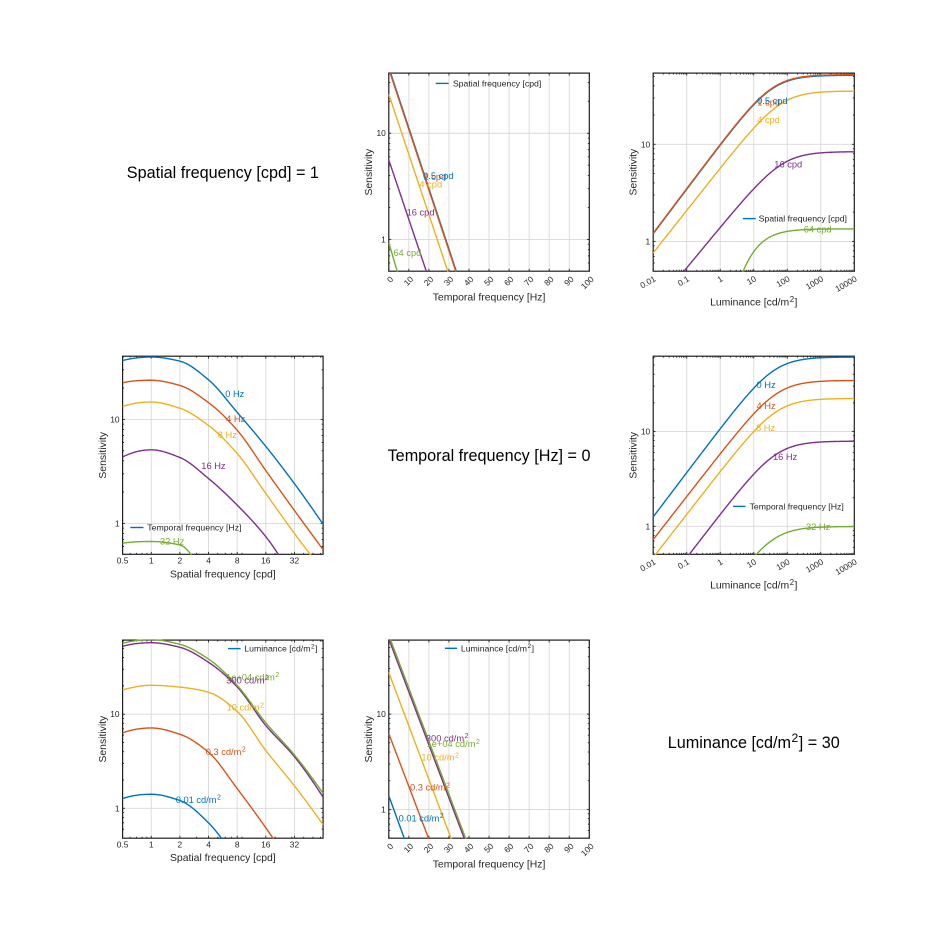 The height and width of the screenshot is (950, 945). I want to click on svg-text: Luminance [cd/m2] = 30, so click(754, 741).